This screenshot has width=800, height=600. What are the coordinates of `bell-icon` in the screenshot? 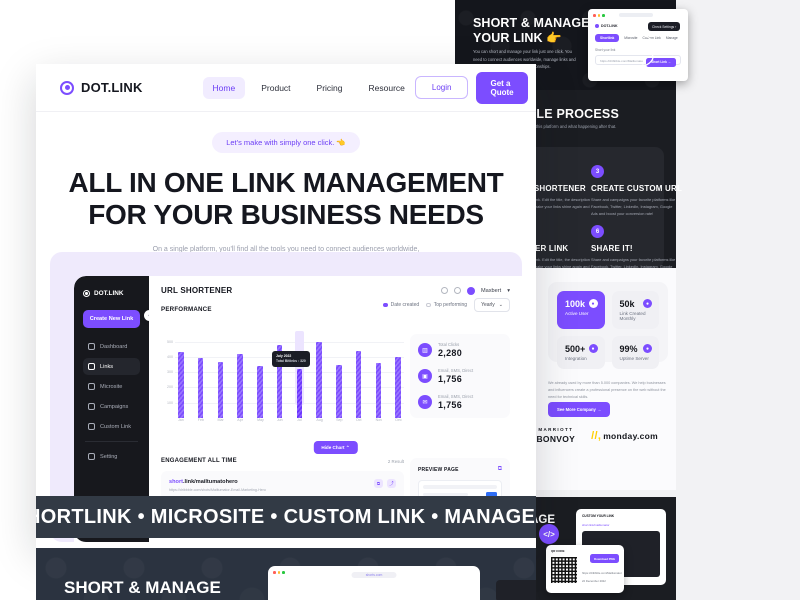 It's located at (457, 290).